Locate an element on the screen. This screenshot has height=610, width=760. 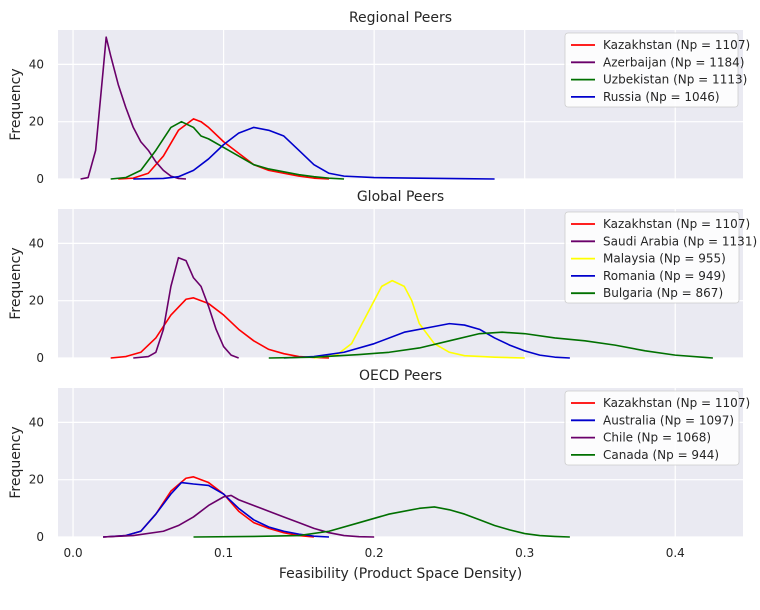
legend-entry: Saudi Arabia (Np = 1131) is located at coordinates (680, 241).